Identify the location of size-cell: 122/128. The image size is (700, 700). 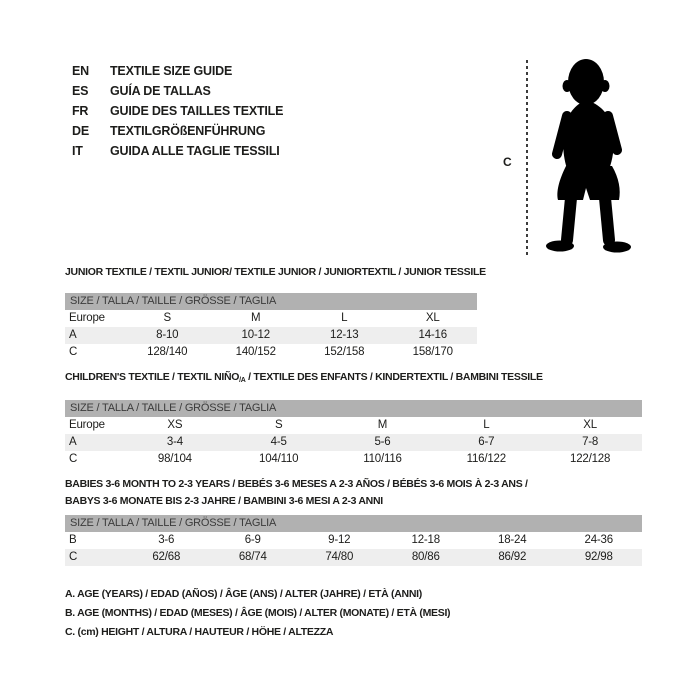
(590, 459).